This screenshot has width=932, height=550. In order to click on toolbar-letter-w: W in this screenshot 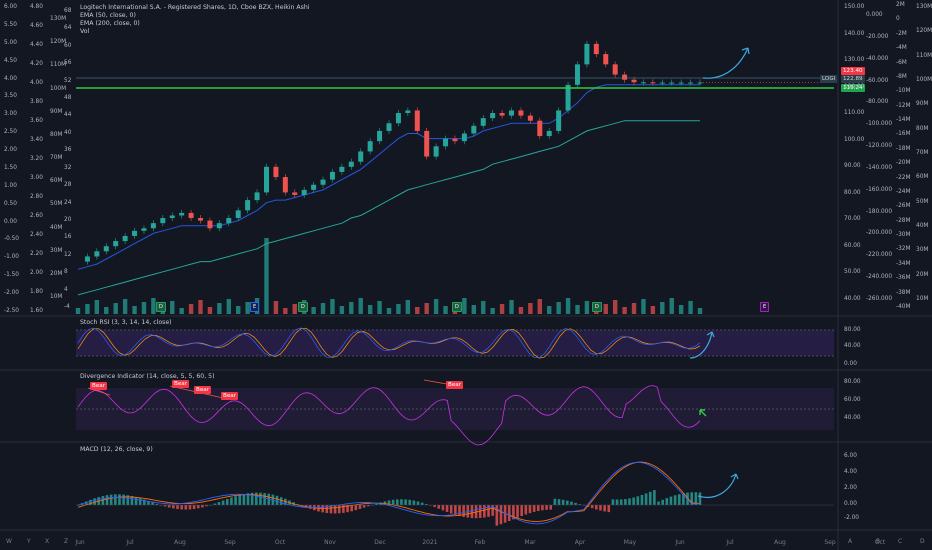, I will do `click(9, 541)`.